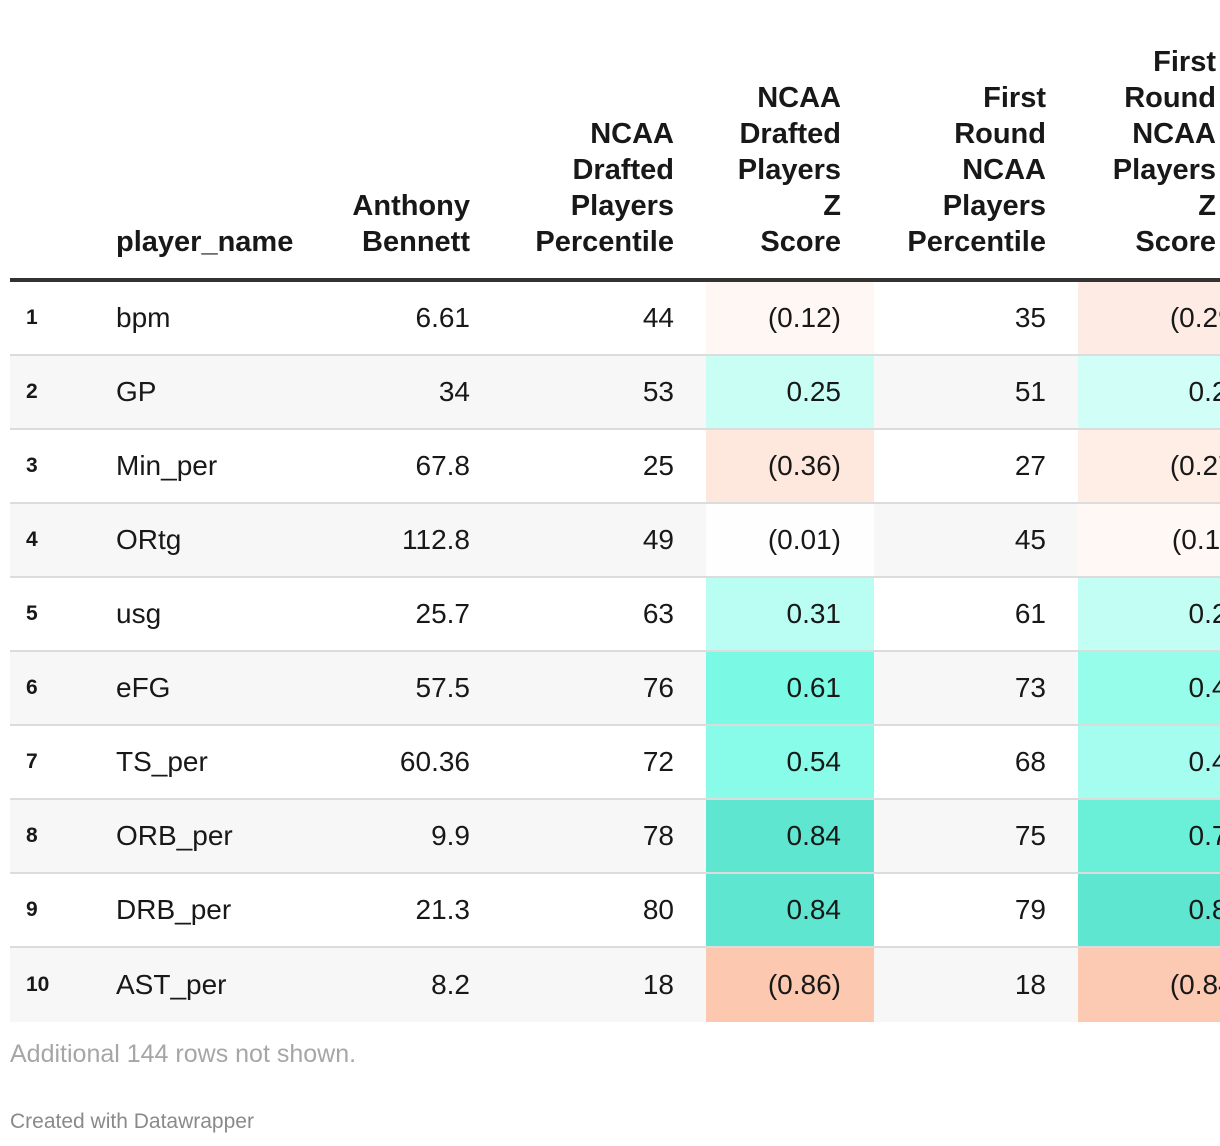 This screenshot has width=1220, height=1146. I want to click on header-divider, so click(615, 280).